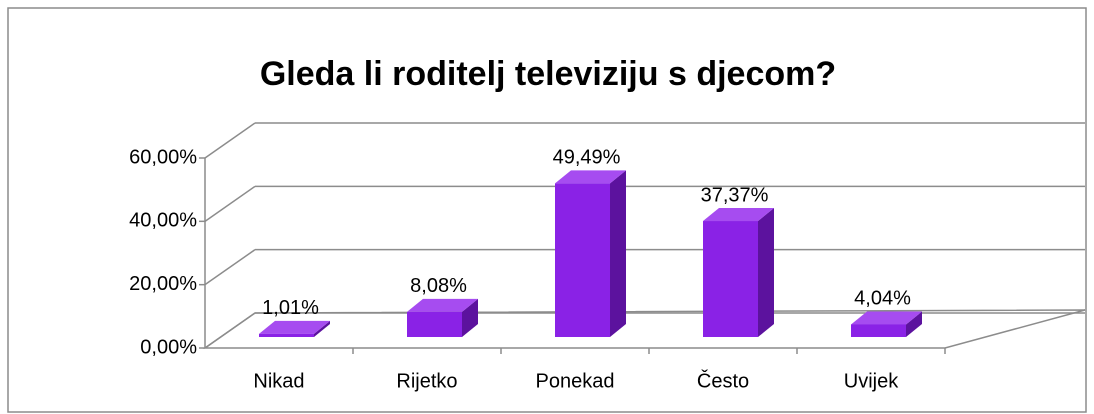 The image size is (1094, 414). I want to click on x-tick-label: Ponekad, so click(575, 381).